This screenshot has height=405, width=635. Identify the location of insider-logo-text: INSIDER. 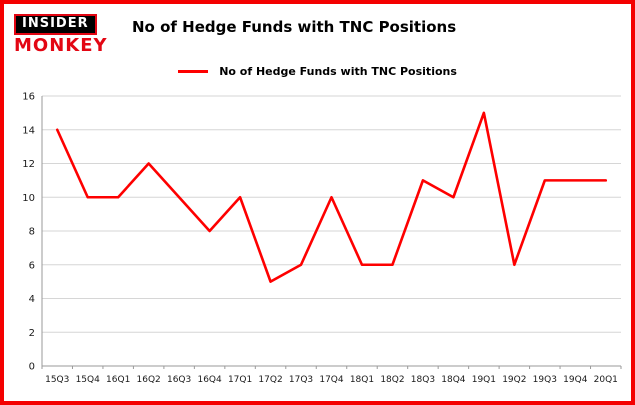
(55, 25).